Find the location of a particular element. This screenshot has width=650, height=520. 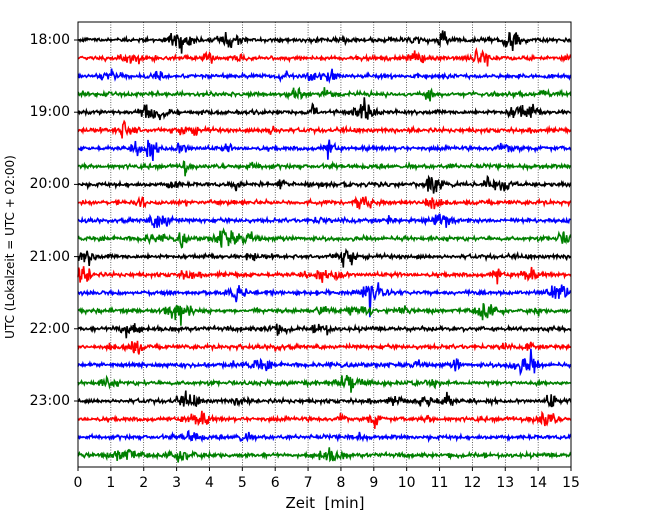

x-tick-label: 9 is located at coordinates (374, 483).